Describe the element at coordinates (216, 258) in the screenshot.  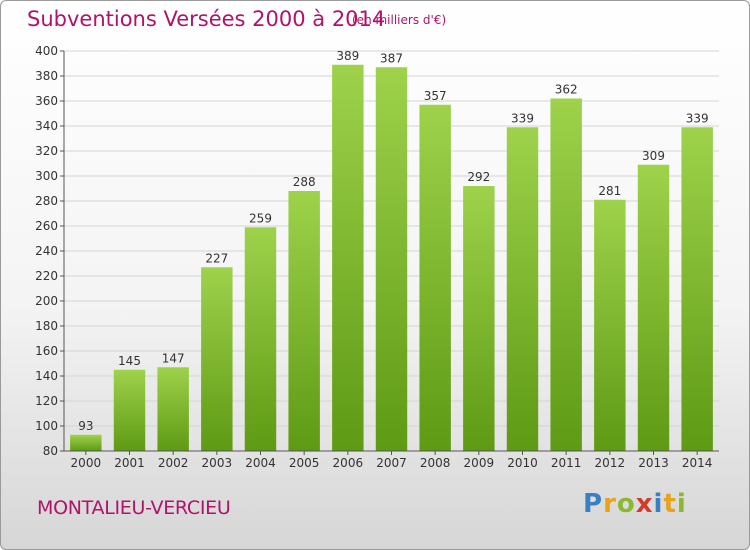
I see `bar-value-label: 227` at that location.